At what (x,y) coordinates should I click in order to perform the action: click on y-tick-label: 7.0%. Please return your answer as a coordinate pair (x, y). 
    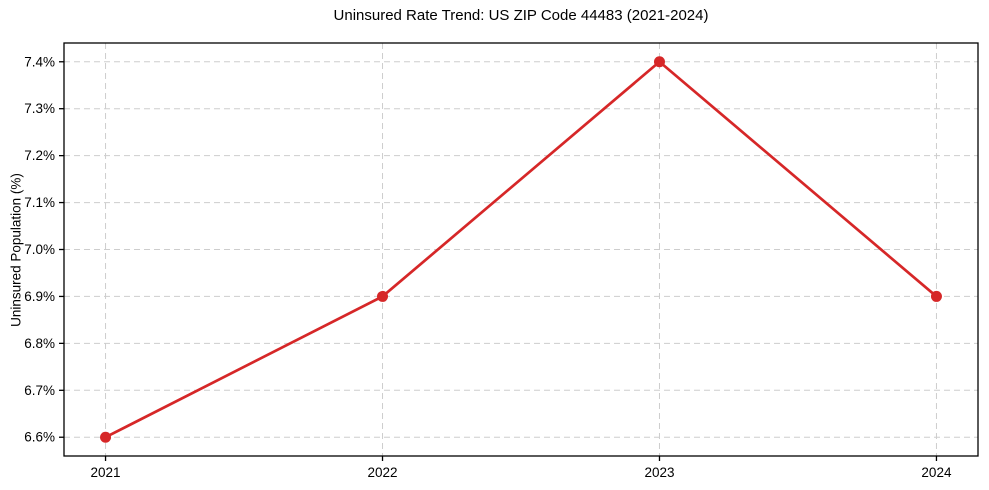
    Looking at the image, I should click on (39, 249).